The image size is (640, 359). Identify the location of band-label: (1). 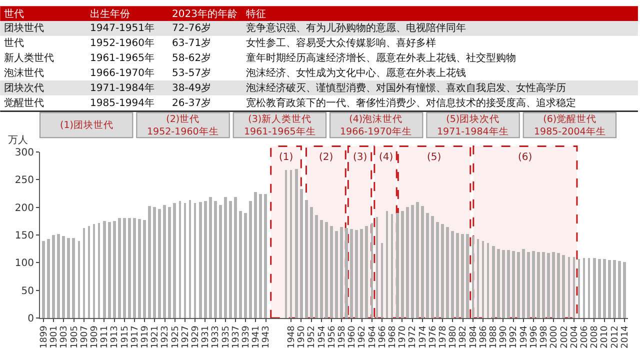
(286, 157).